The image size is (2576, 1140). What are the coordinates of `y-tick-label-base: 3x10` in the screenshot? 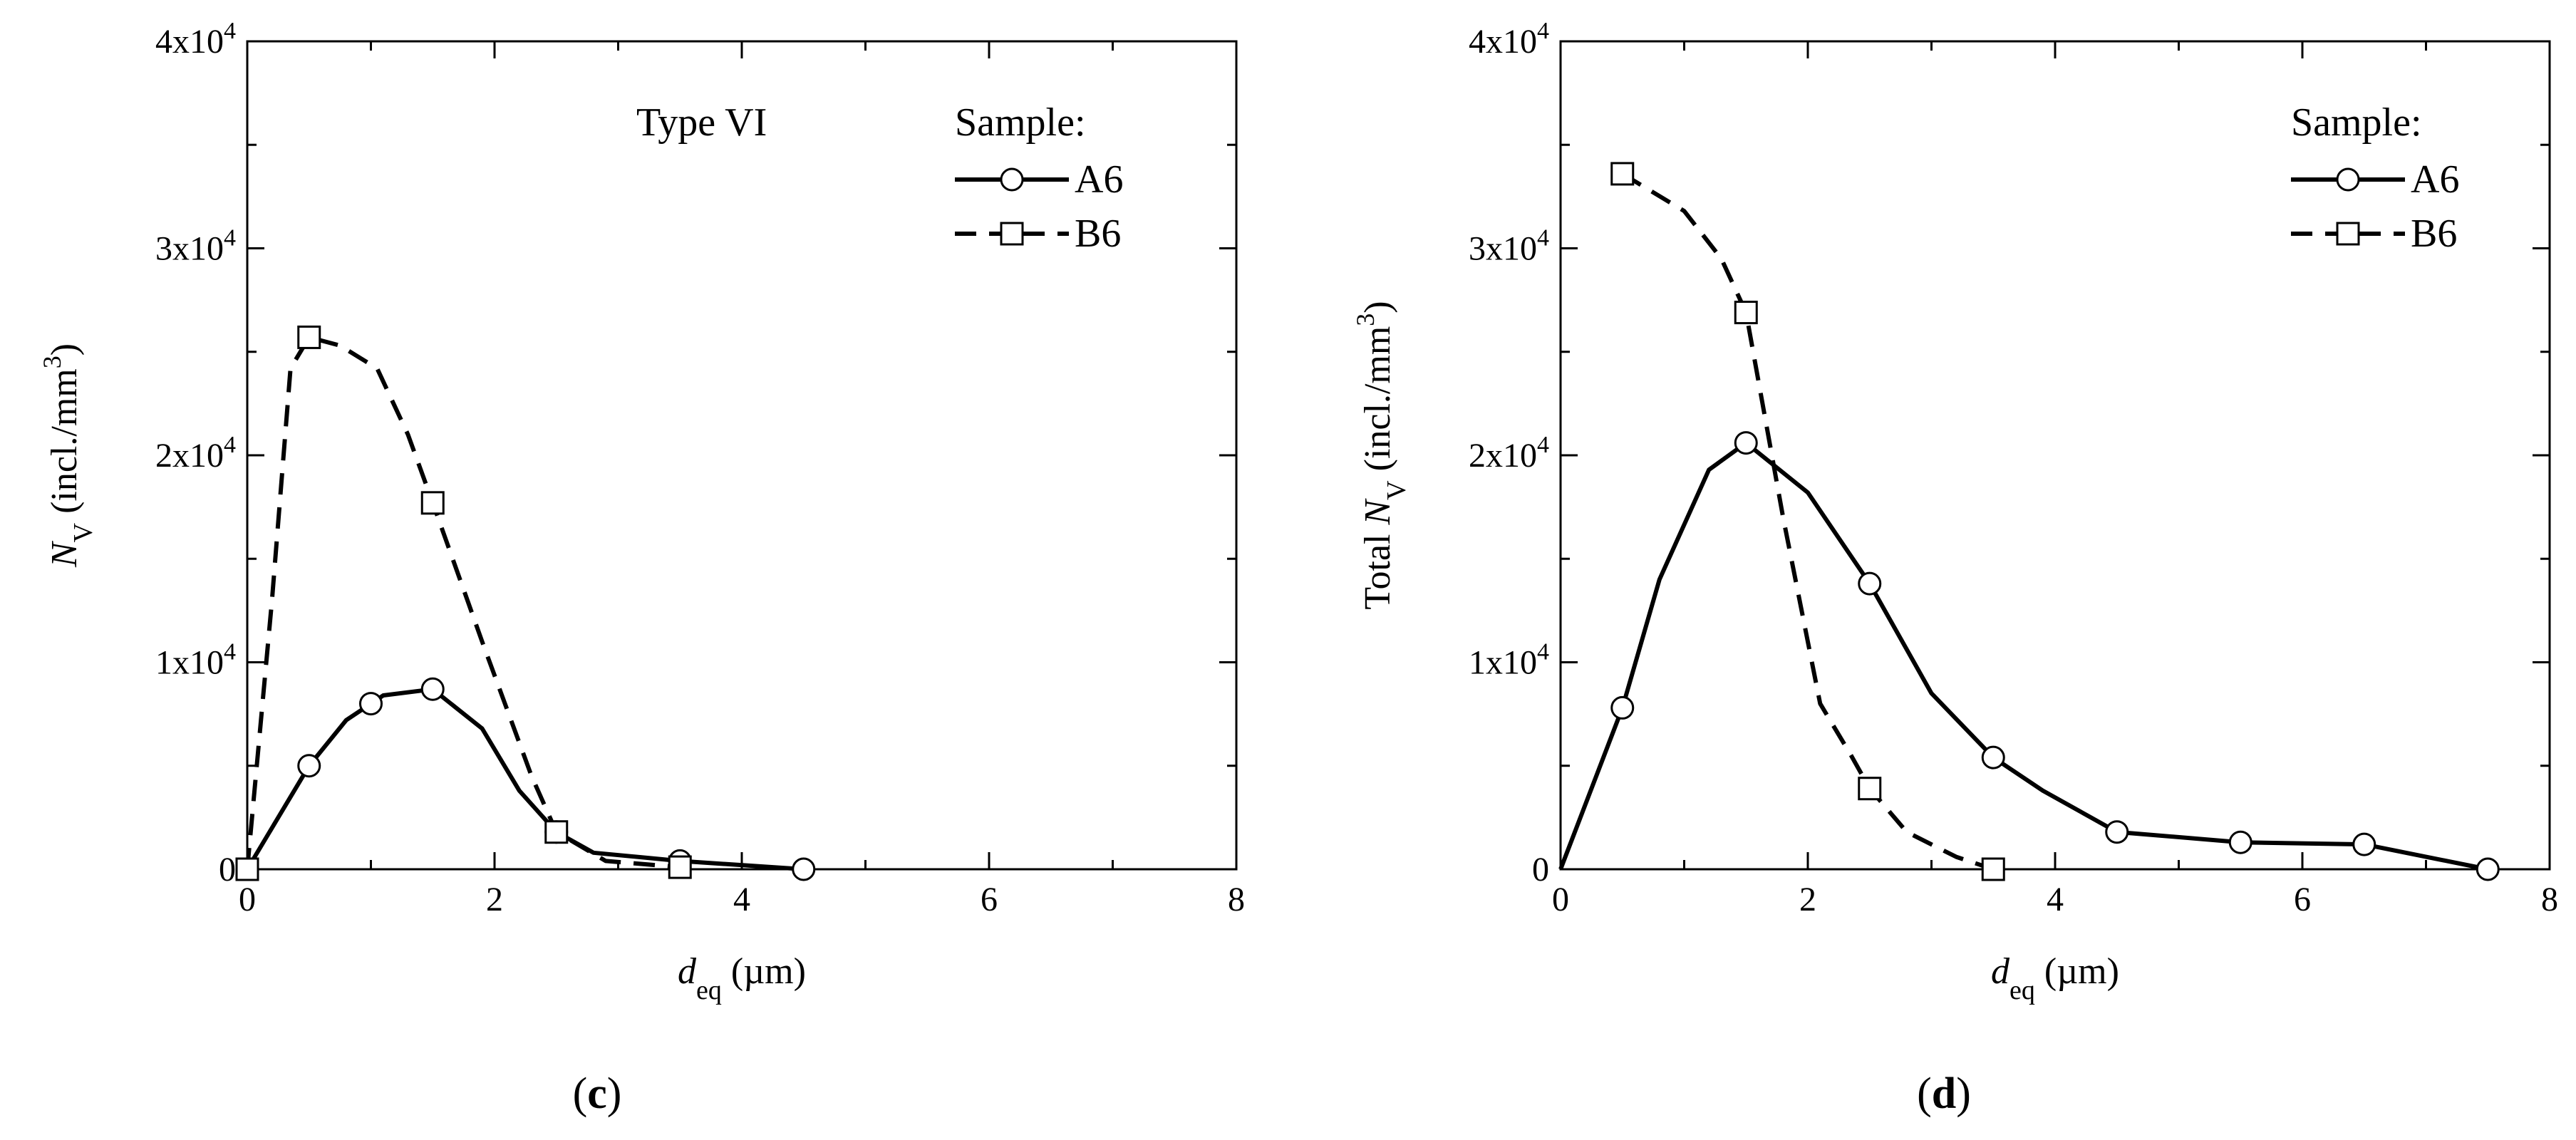 It's located at (1503, 249).